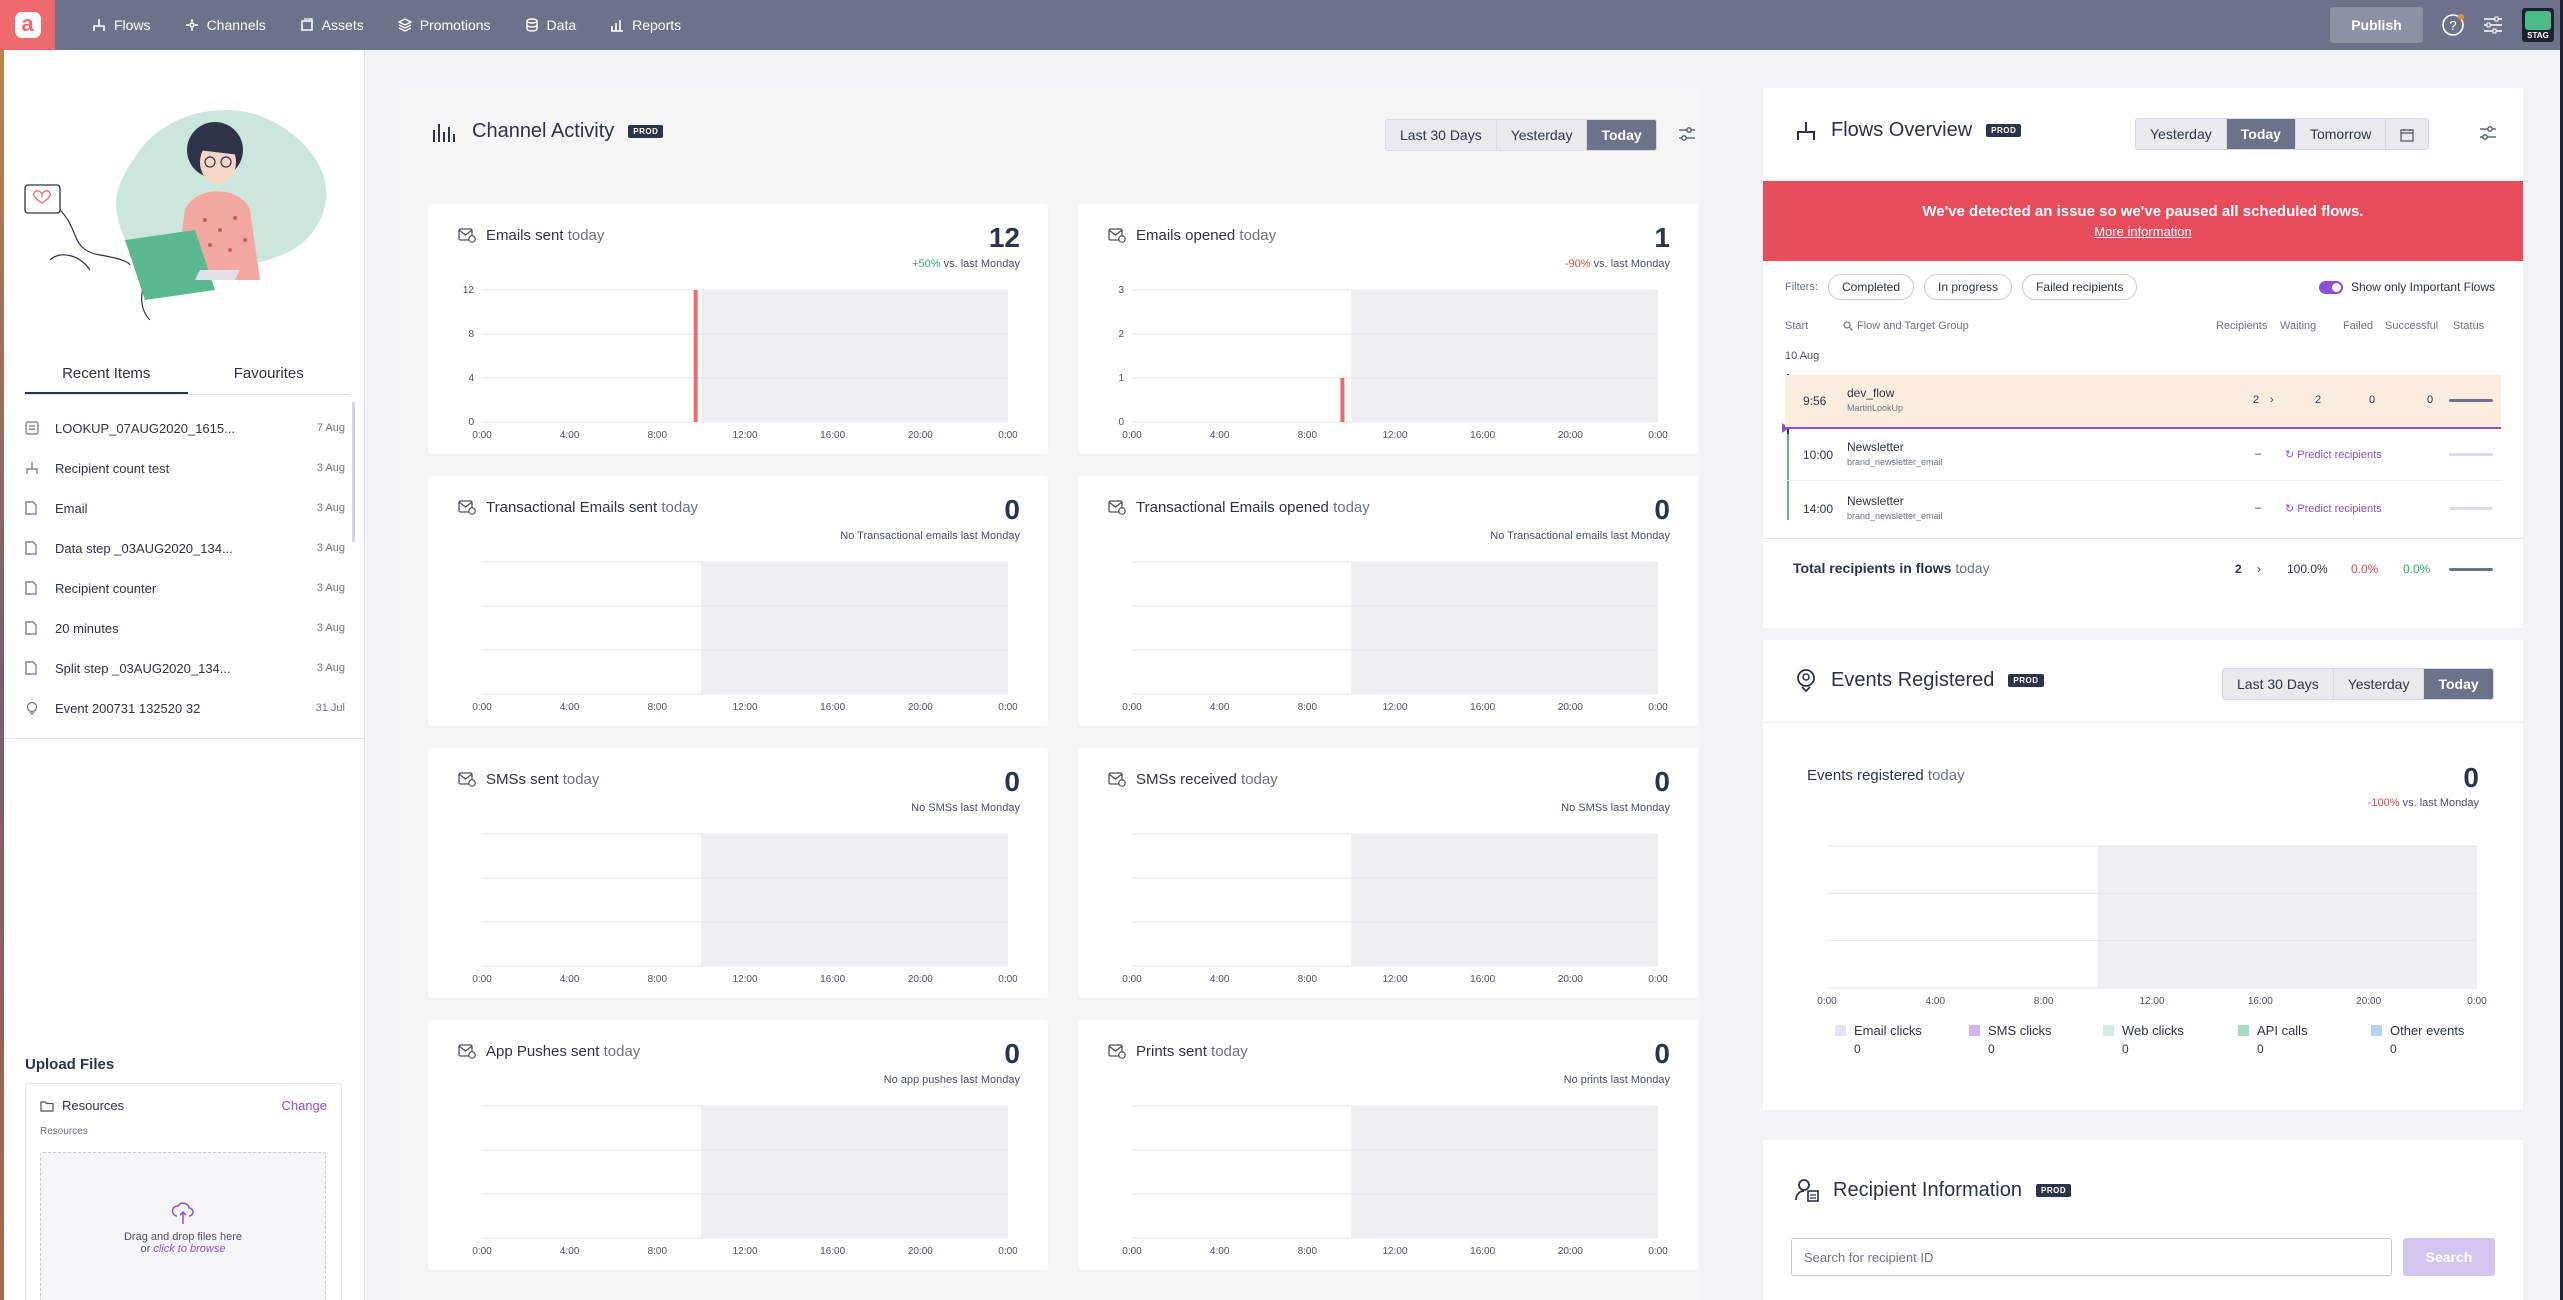 The height and width of the screenshot is (1300, 2563). I want to click on flow-waiting: 2, so click(2318, 400).